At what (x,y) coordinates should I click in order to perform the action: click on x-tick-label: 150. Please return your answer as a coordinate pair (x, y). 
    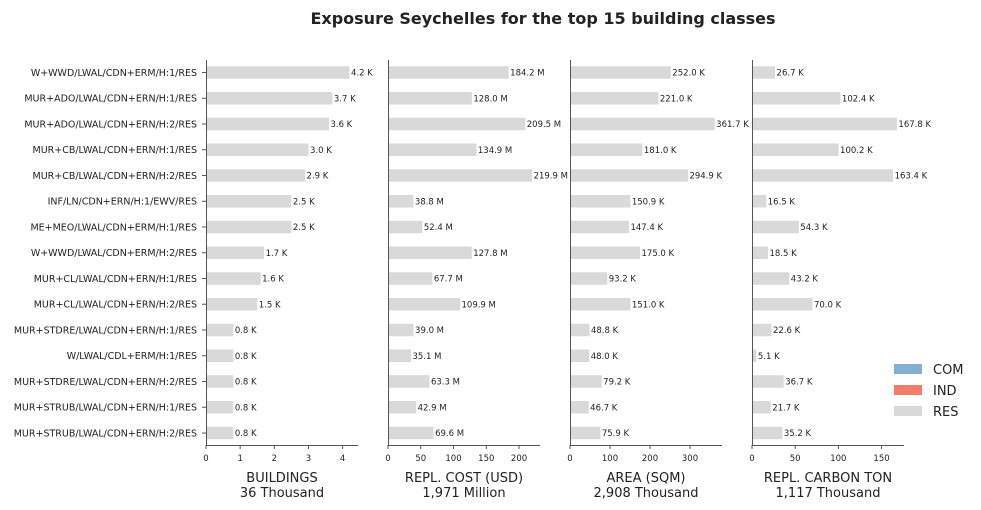
    Looking at the image, I should click on (486, 459).